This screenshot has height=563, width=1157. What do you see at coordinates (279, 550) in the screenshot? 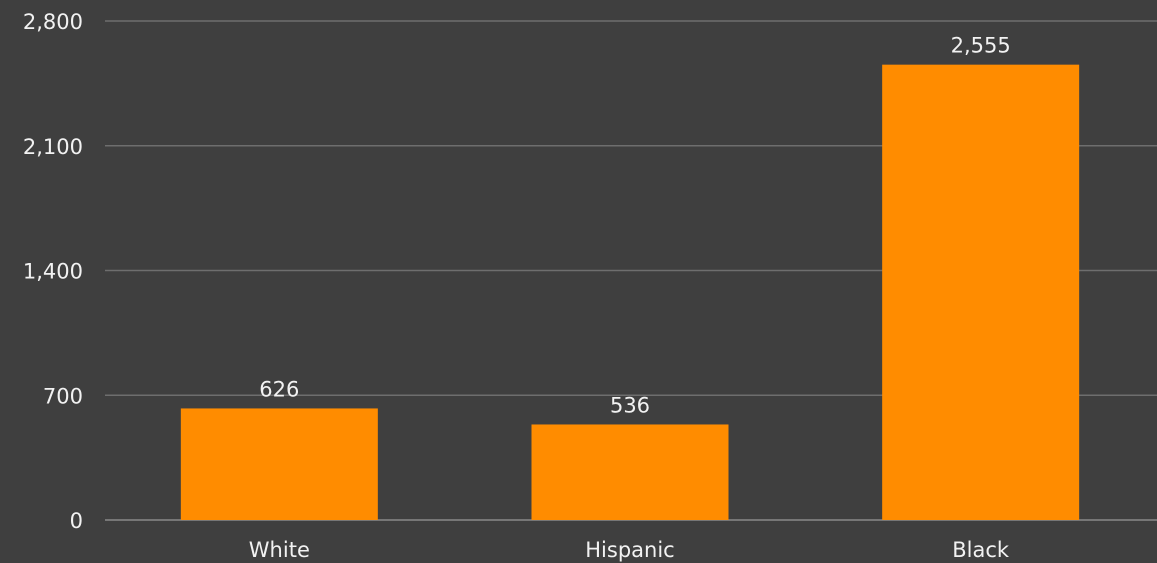
I see `x-tick-label: White` at bounding box center [279, 550].